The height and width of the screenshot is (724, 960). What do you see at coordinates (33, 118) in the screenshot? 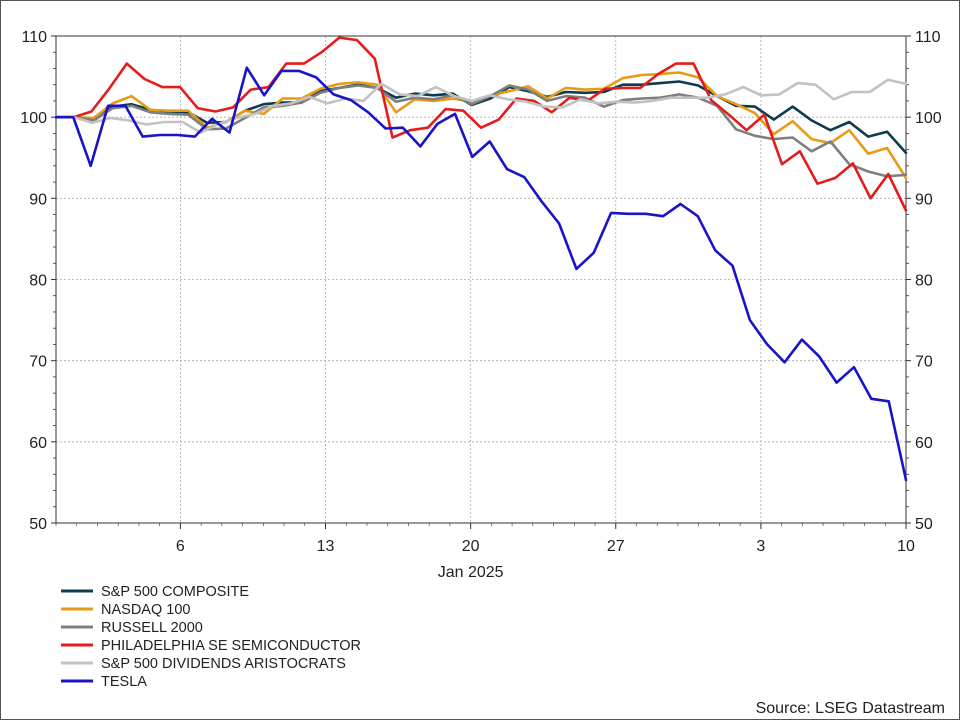
I see `y-tick-label: 100` at bounding box center [33, 118].